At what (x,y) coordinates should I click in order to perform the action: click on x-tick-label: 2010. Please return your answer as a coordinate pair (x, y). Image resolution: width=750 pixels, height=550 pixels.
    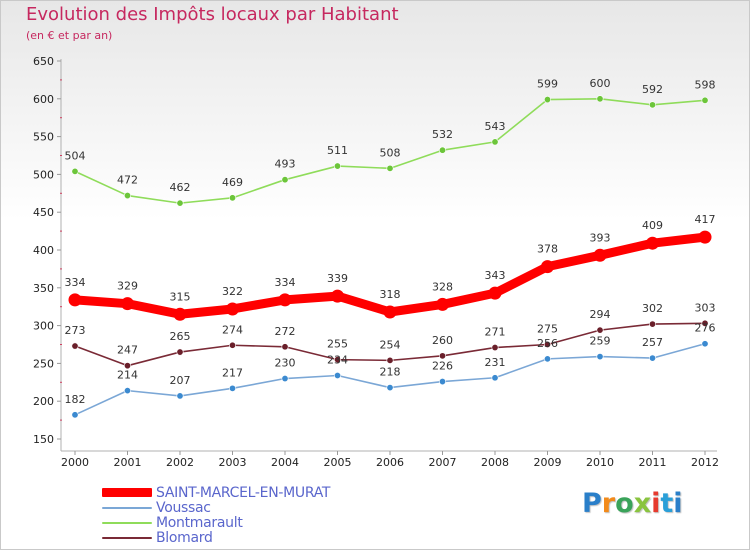
    Looking at the image, I should click on (600, 462).